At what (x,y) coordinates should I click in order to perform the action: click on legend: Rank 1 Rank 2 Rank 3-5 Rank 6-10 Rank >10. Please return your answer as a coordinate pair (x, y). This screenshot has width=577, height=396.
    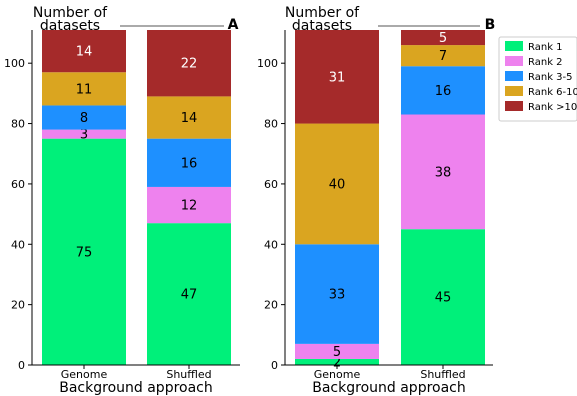
    Looking at the image, I should click on (537, 79).